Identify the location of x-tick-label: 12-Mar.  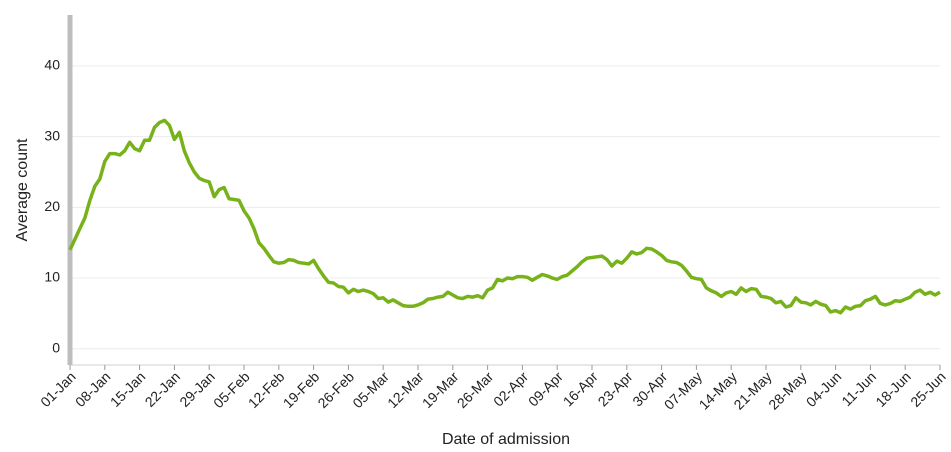
(405, 389).